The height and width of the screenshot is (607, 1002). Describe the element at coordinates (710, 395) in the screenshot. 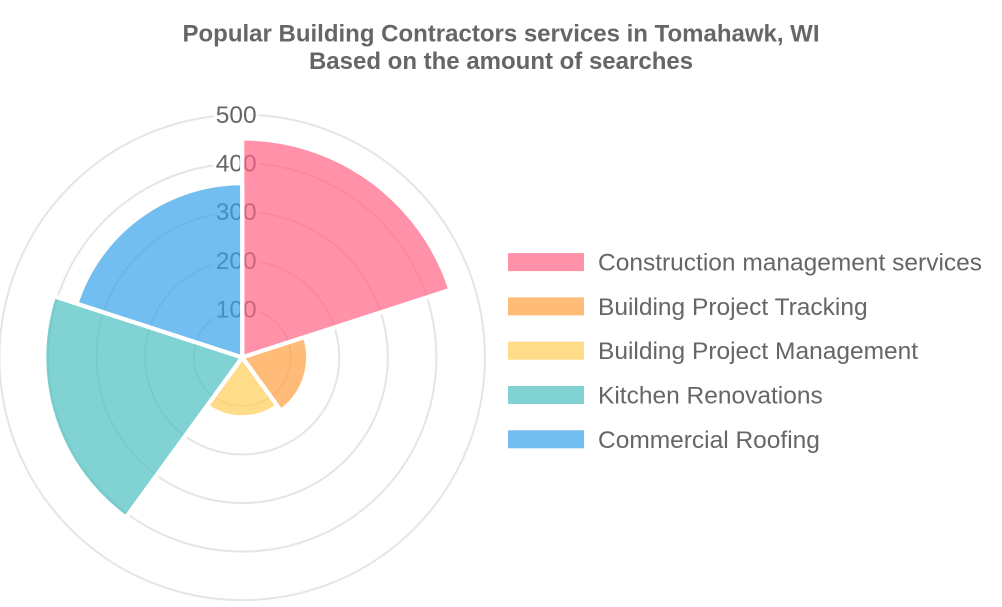

I see `svg-text: Kitchen Renovations` at that location.